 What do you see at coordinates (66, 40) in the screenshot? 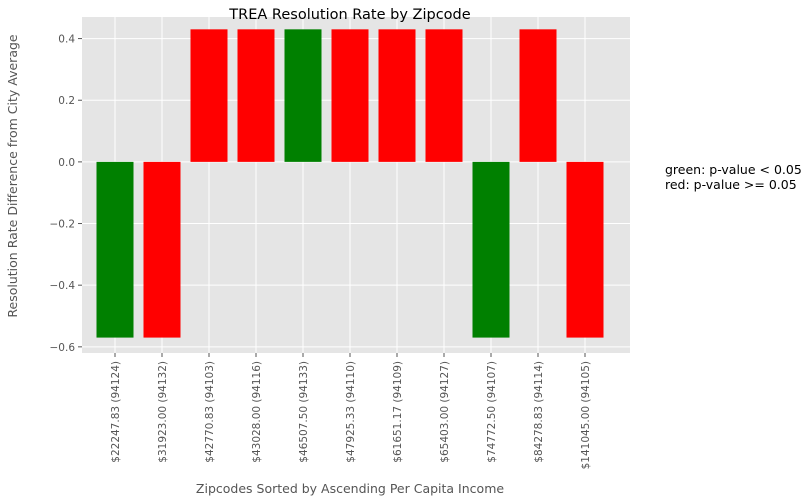
I see `y-tick-label: 0.4` at bounding box center [66, 40].